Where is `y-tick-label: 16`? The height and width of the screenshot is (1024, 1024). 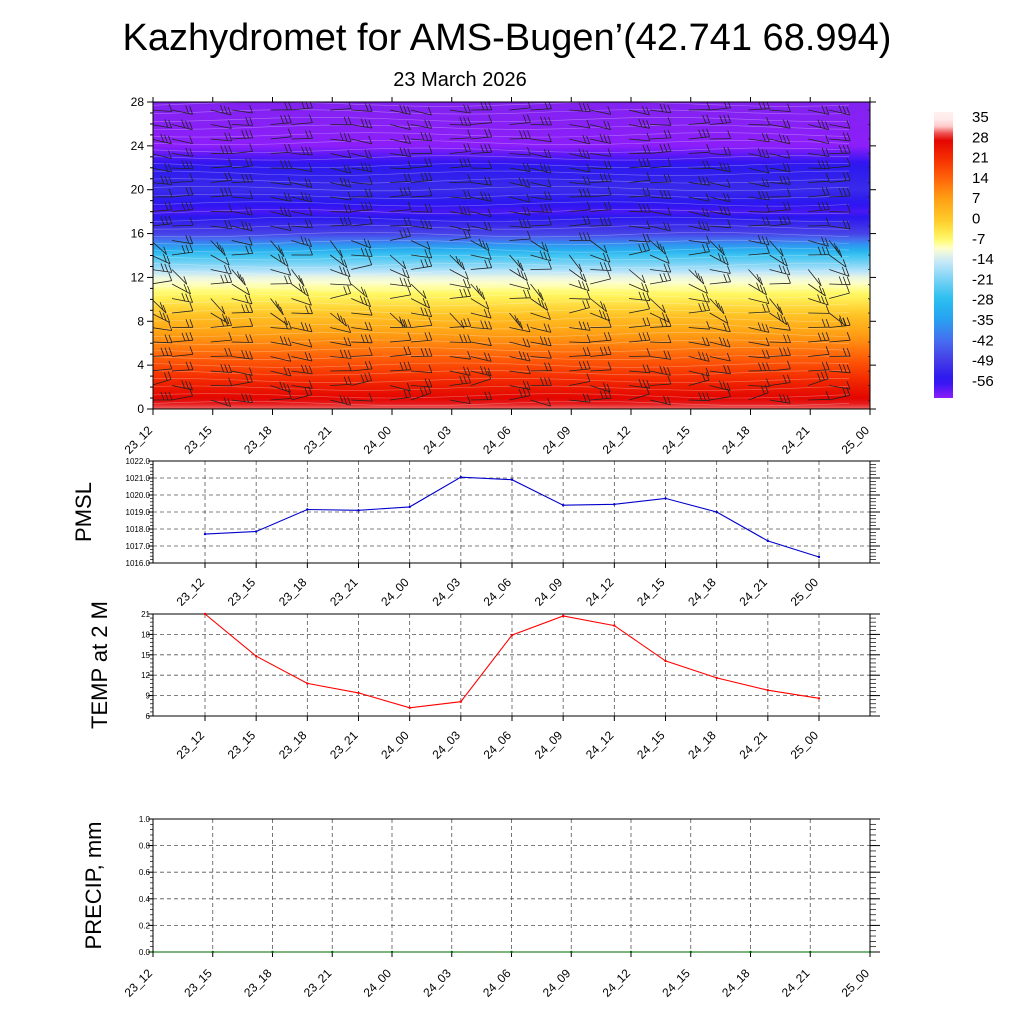 y-tick-label: 16 is located at coordinates (138, 234).